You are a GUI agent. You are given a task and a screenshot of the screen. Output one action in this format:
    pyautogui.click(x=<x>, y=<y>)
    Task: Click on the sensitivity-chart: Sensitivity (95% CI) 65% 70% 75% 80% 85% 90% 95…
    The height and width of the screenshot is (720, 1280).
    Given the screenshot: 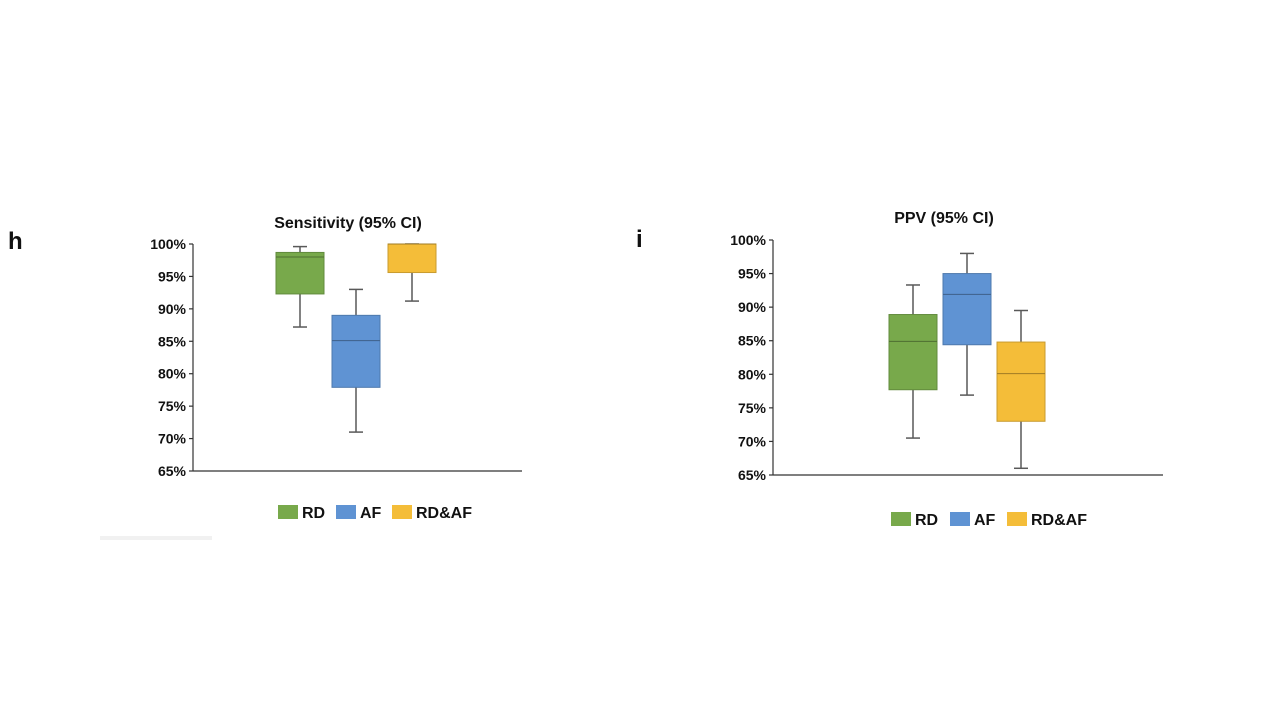 What is the action you would take?
    pyautogui.click(x=336, y=368)
    